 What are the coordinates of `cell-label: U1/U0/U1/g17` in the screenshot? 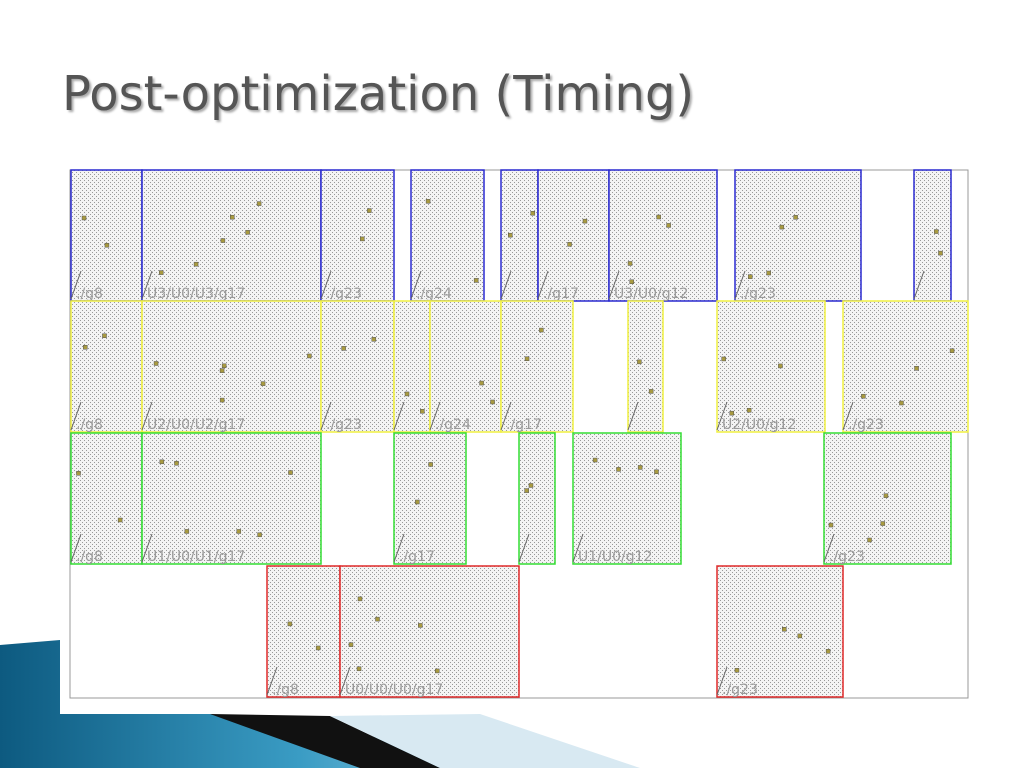 It's located at (196, 557).